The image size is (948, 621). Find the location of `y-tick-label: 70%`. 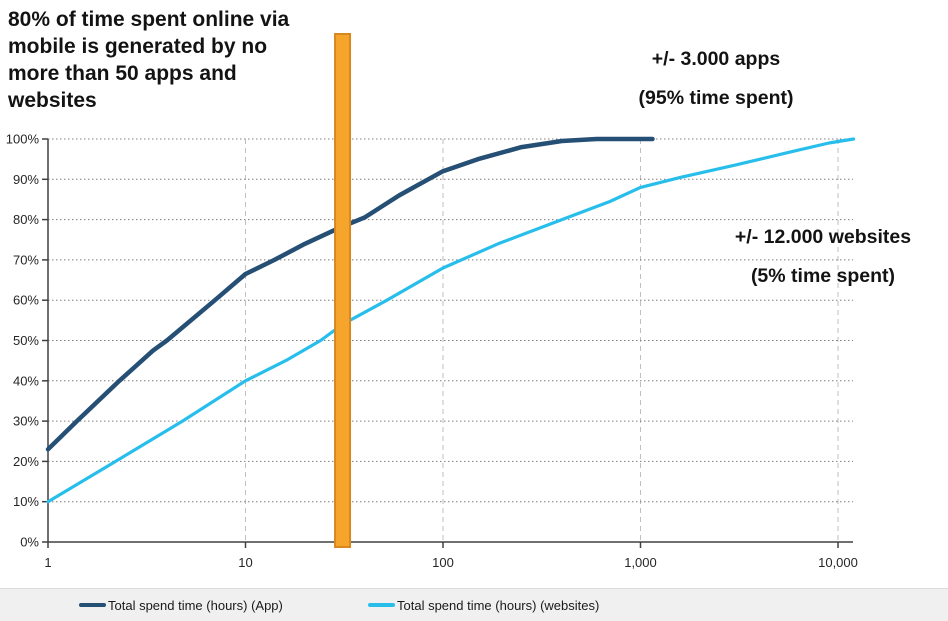

y-tick-label: 70% is located at coordinates (26, 259).